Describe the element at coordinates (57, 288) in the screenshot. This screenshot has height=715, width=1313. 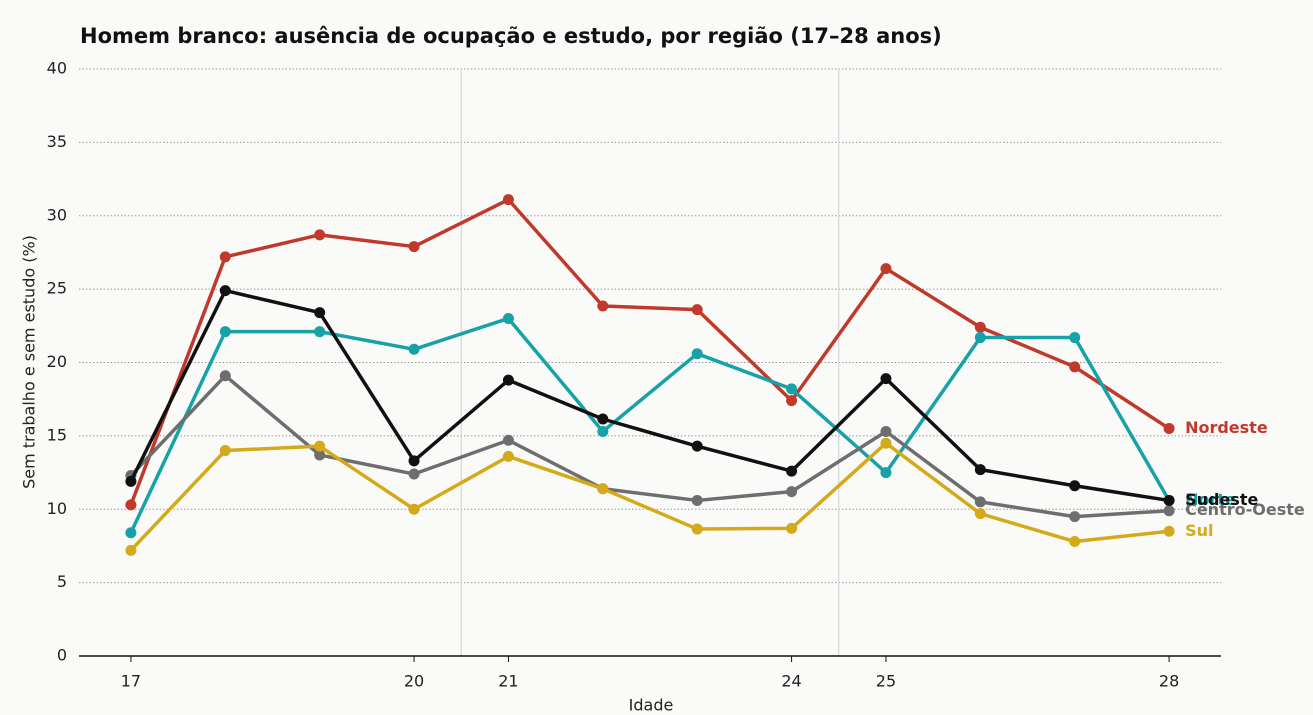
I see `y-tick-label: 25` at that location.